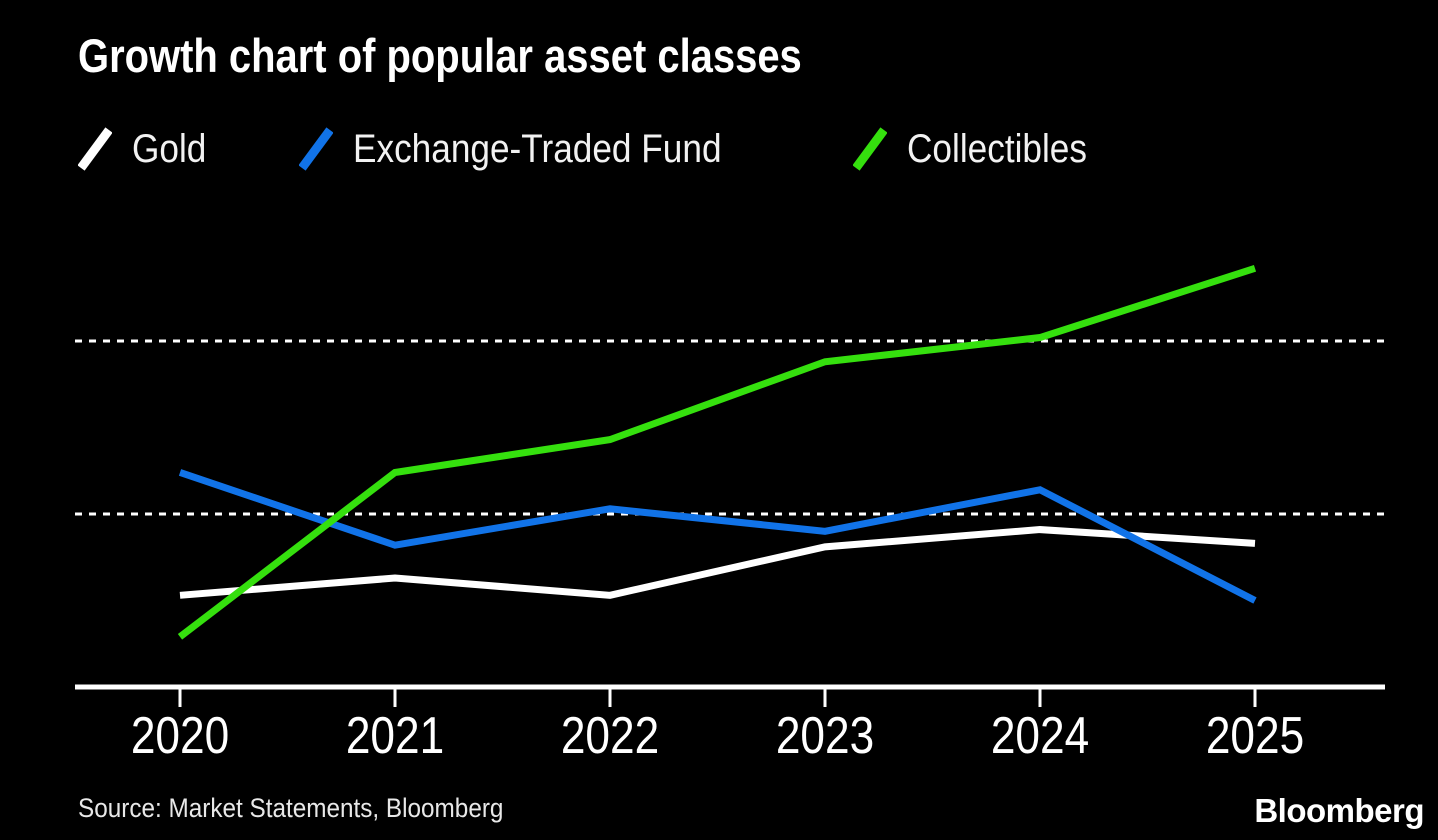 The height and width of the screenshot is (840, 1438). I want to click on legend-item-gold: Gold, so click(147, 149).